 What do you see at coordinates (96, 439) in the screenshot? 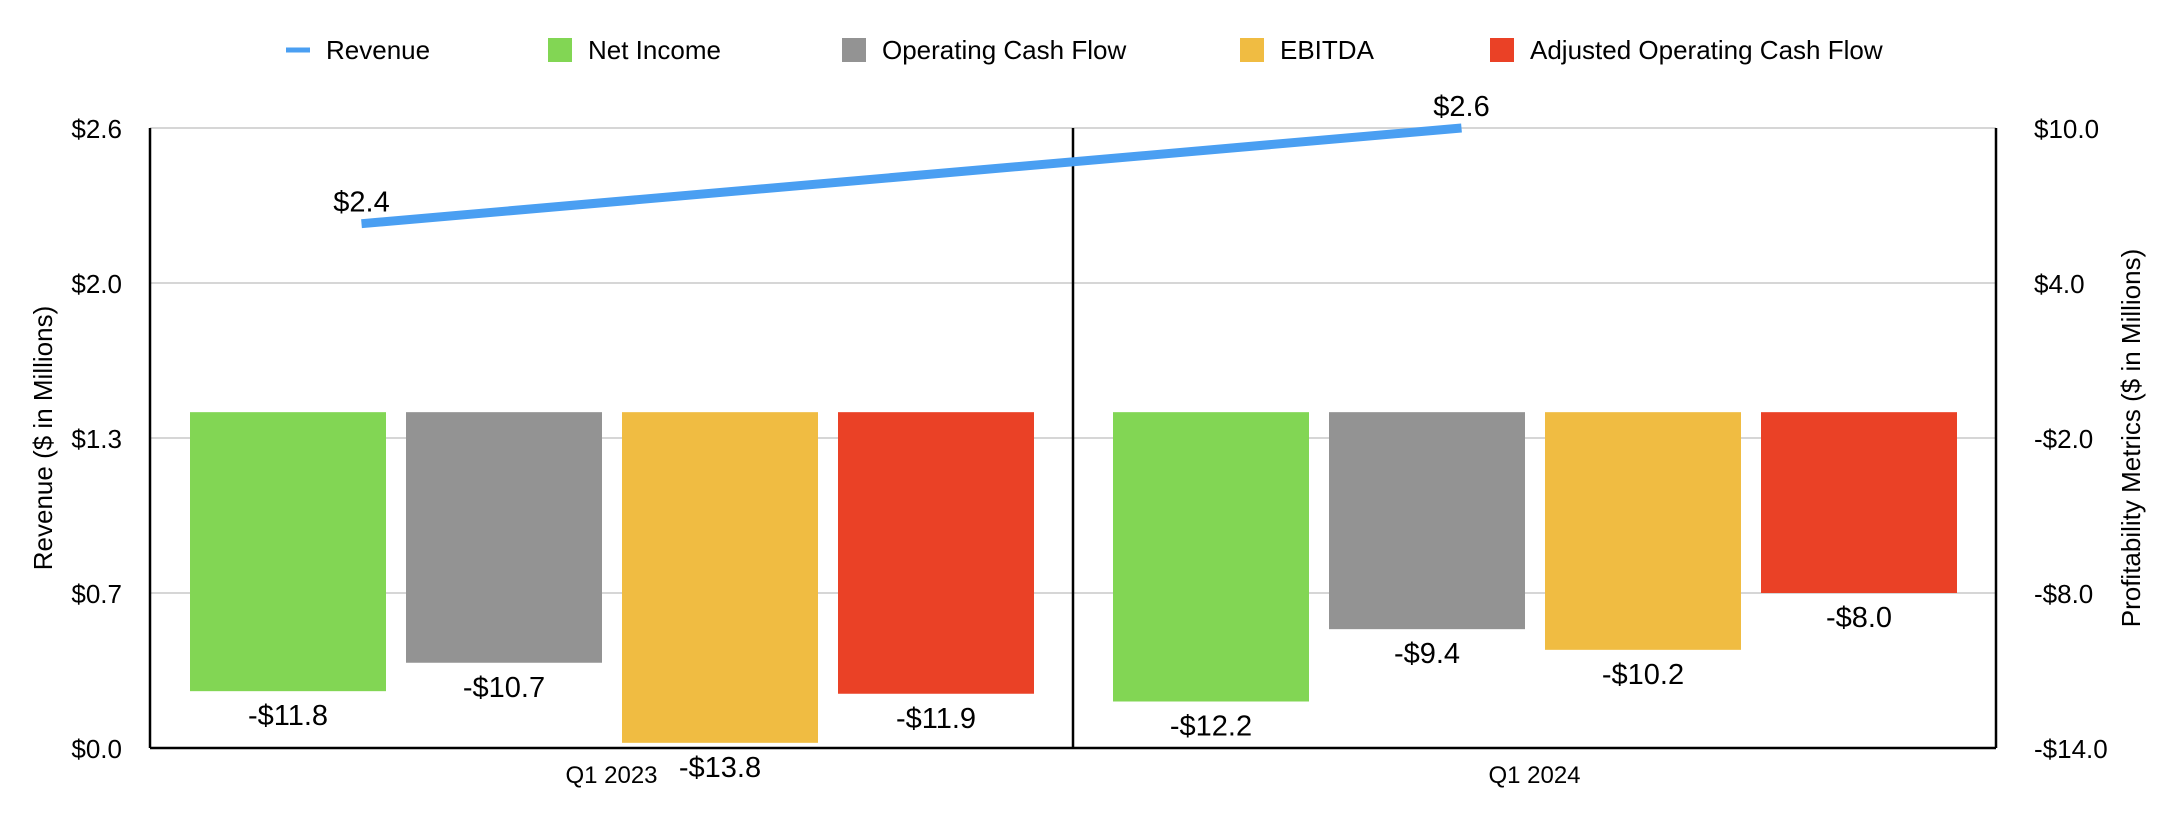
I see `left-tick-label: $1.3` at bounding box center [96, 439].